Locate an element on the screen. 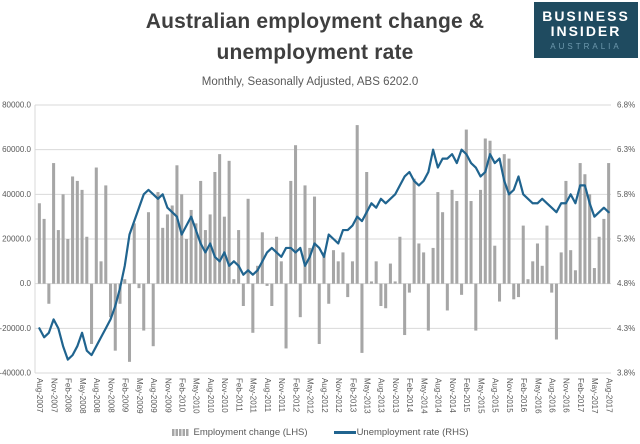 This screenshot has height=444, width=640. logo-text-insider: INSIDER is located at coordinates (586, 31).